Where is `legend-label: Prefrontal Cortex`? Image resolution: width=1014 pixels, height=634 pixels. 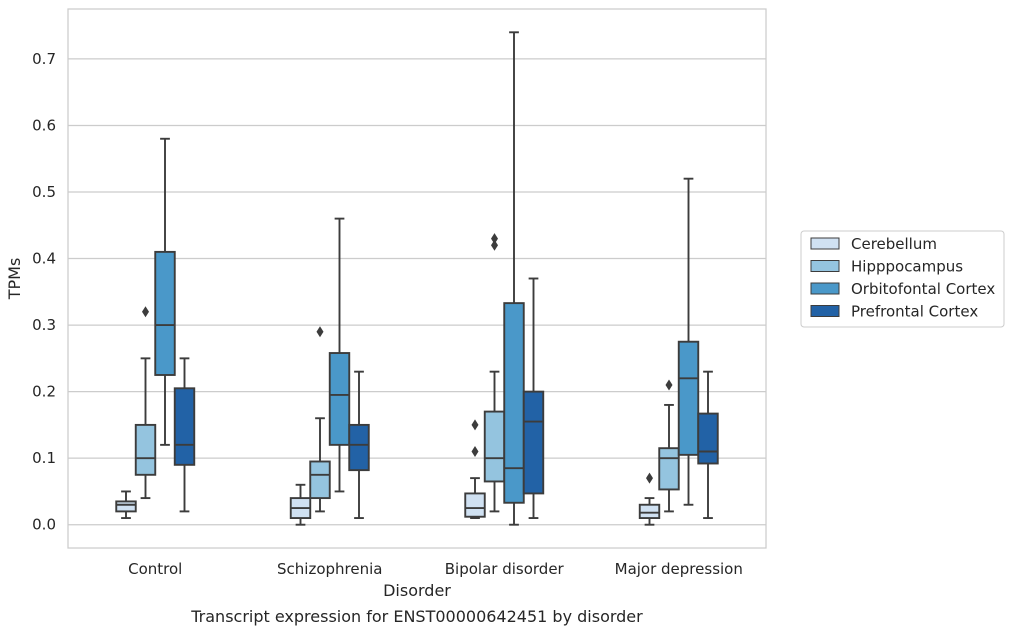 legend-label: Prefrontal Cortex is located at coordinates (914, 312).